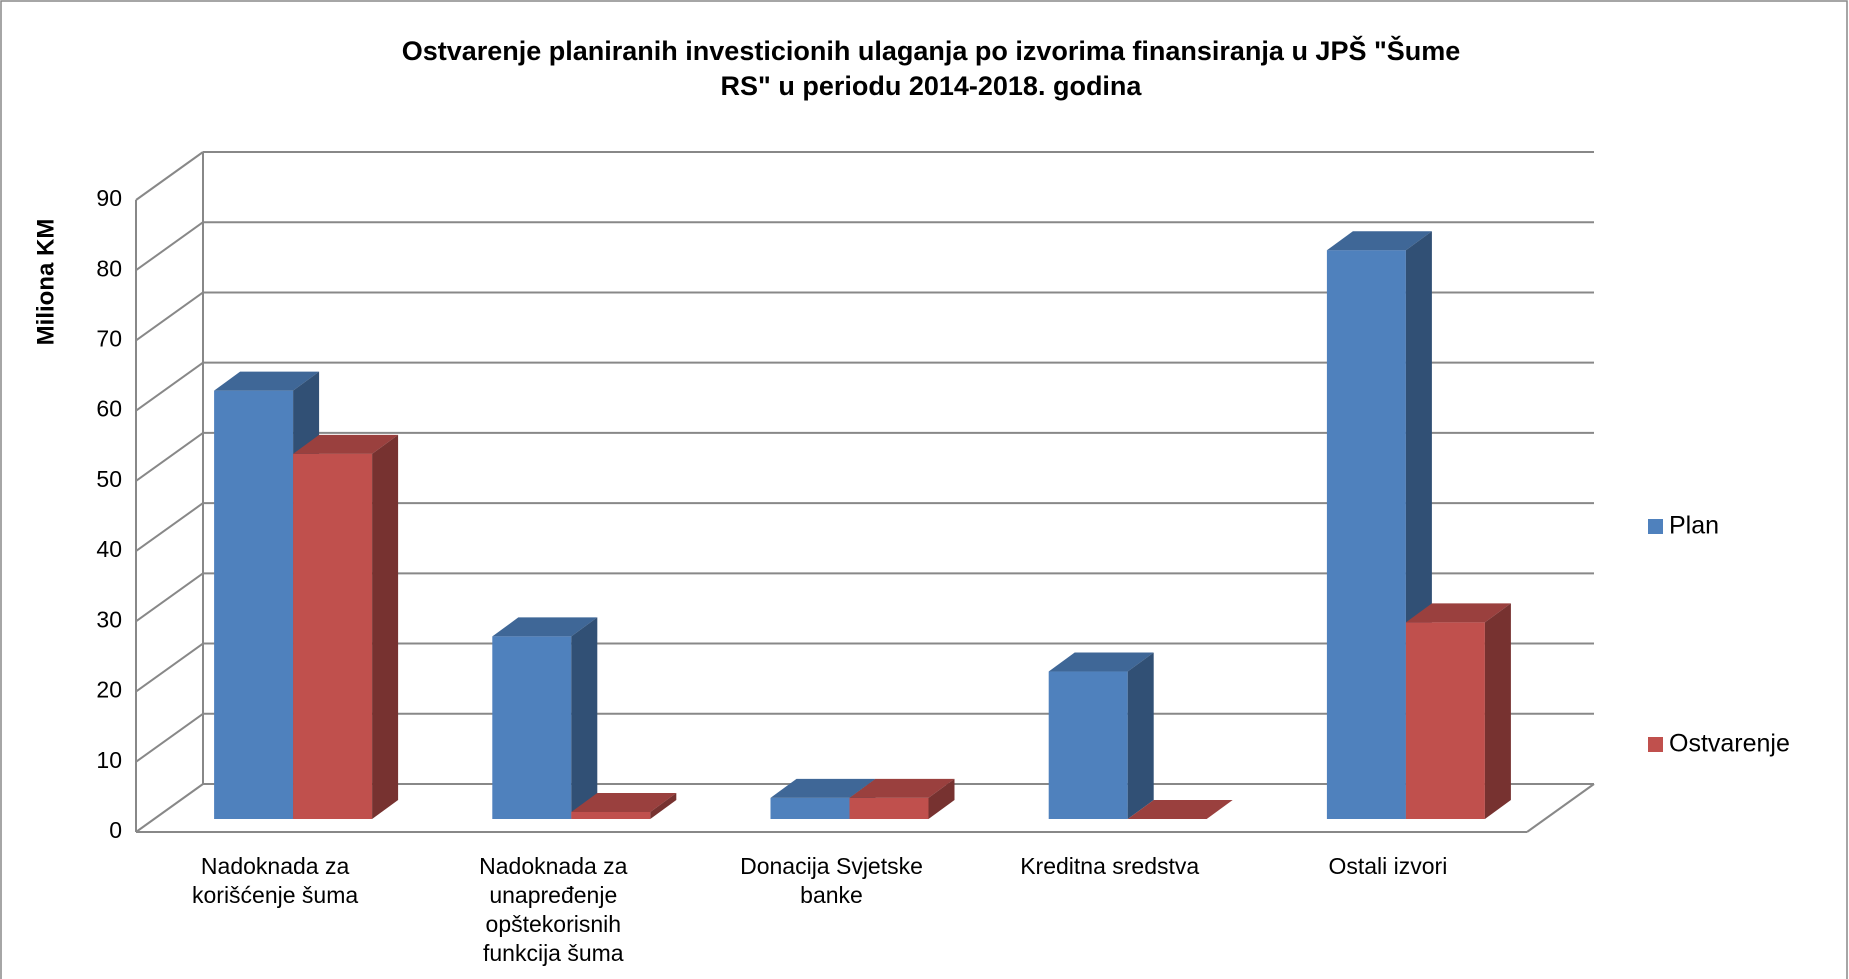 Image resolution: width=1849 pixels, height=979 pixels. Describe the element at coordinates (109, 549) in the screenshot. I see `y-tick-label: 40` at that location.